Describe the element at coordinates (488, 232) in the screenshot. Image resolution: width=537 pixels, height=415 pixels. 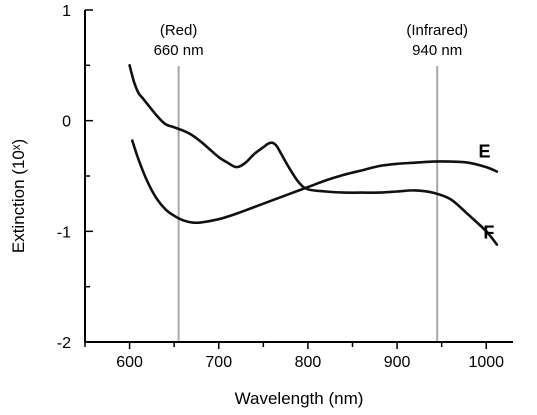
I see `series-label-F: F` at that location.